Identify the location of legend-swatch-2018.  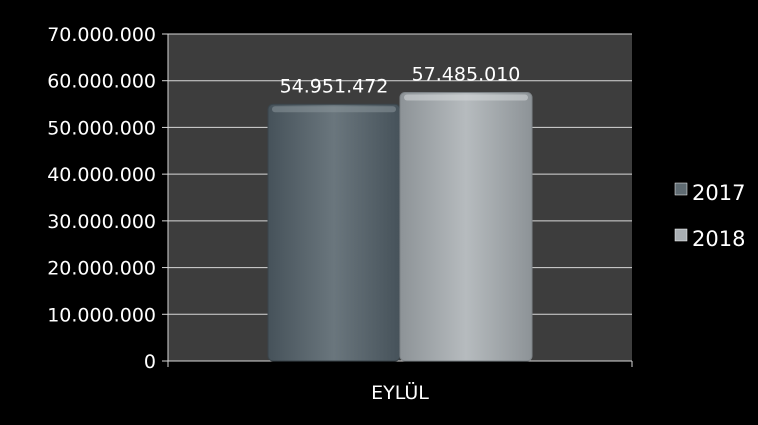
(681, 235).